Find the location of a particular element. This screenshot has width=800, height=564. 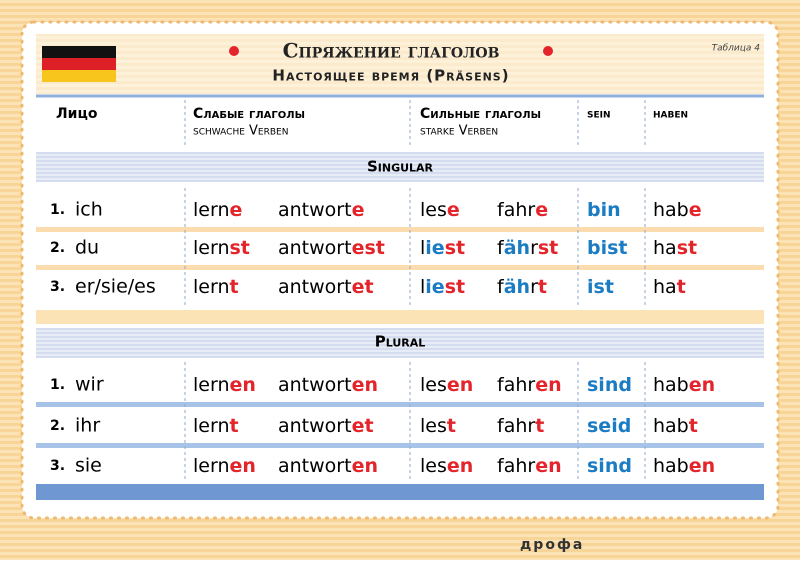

verb-part: est is located at coordinates (368, 248).